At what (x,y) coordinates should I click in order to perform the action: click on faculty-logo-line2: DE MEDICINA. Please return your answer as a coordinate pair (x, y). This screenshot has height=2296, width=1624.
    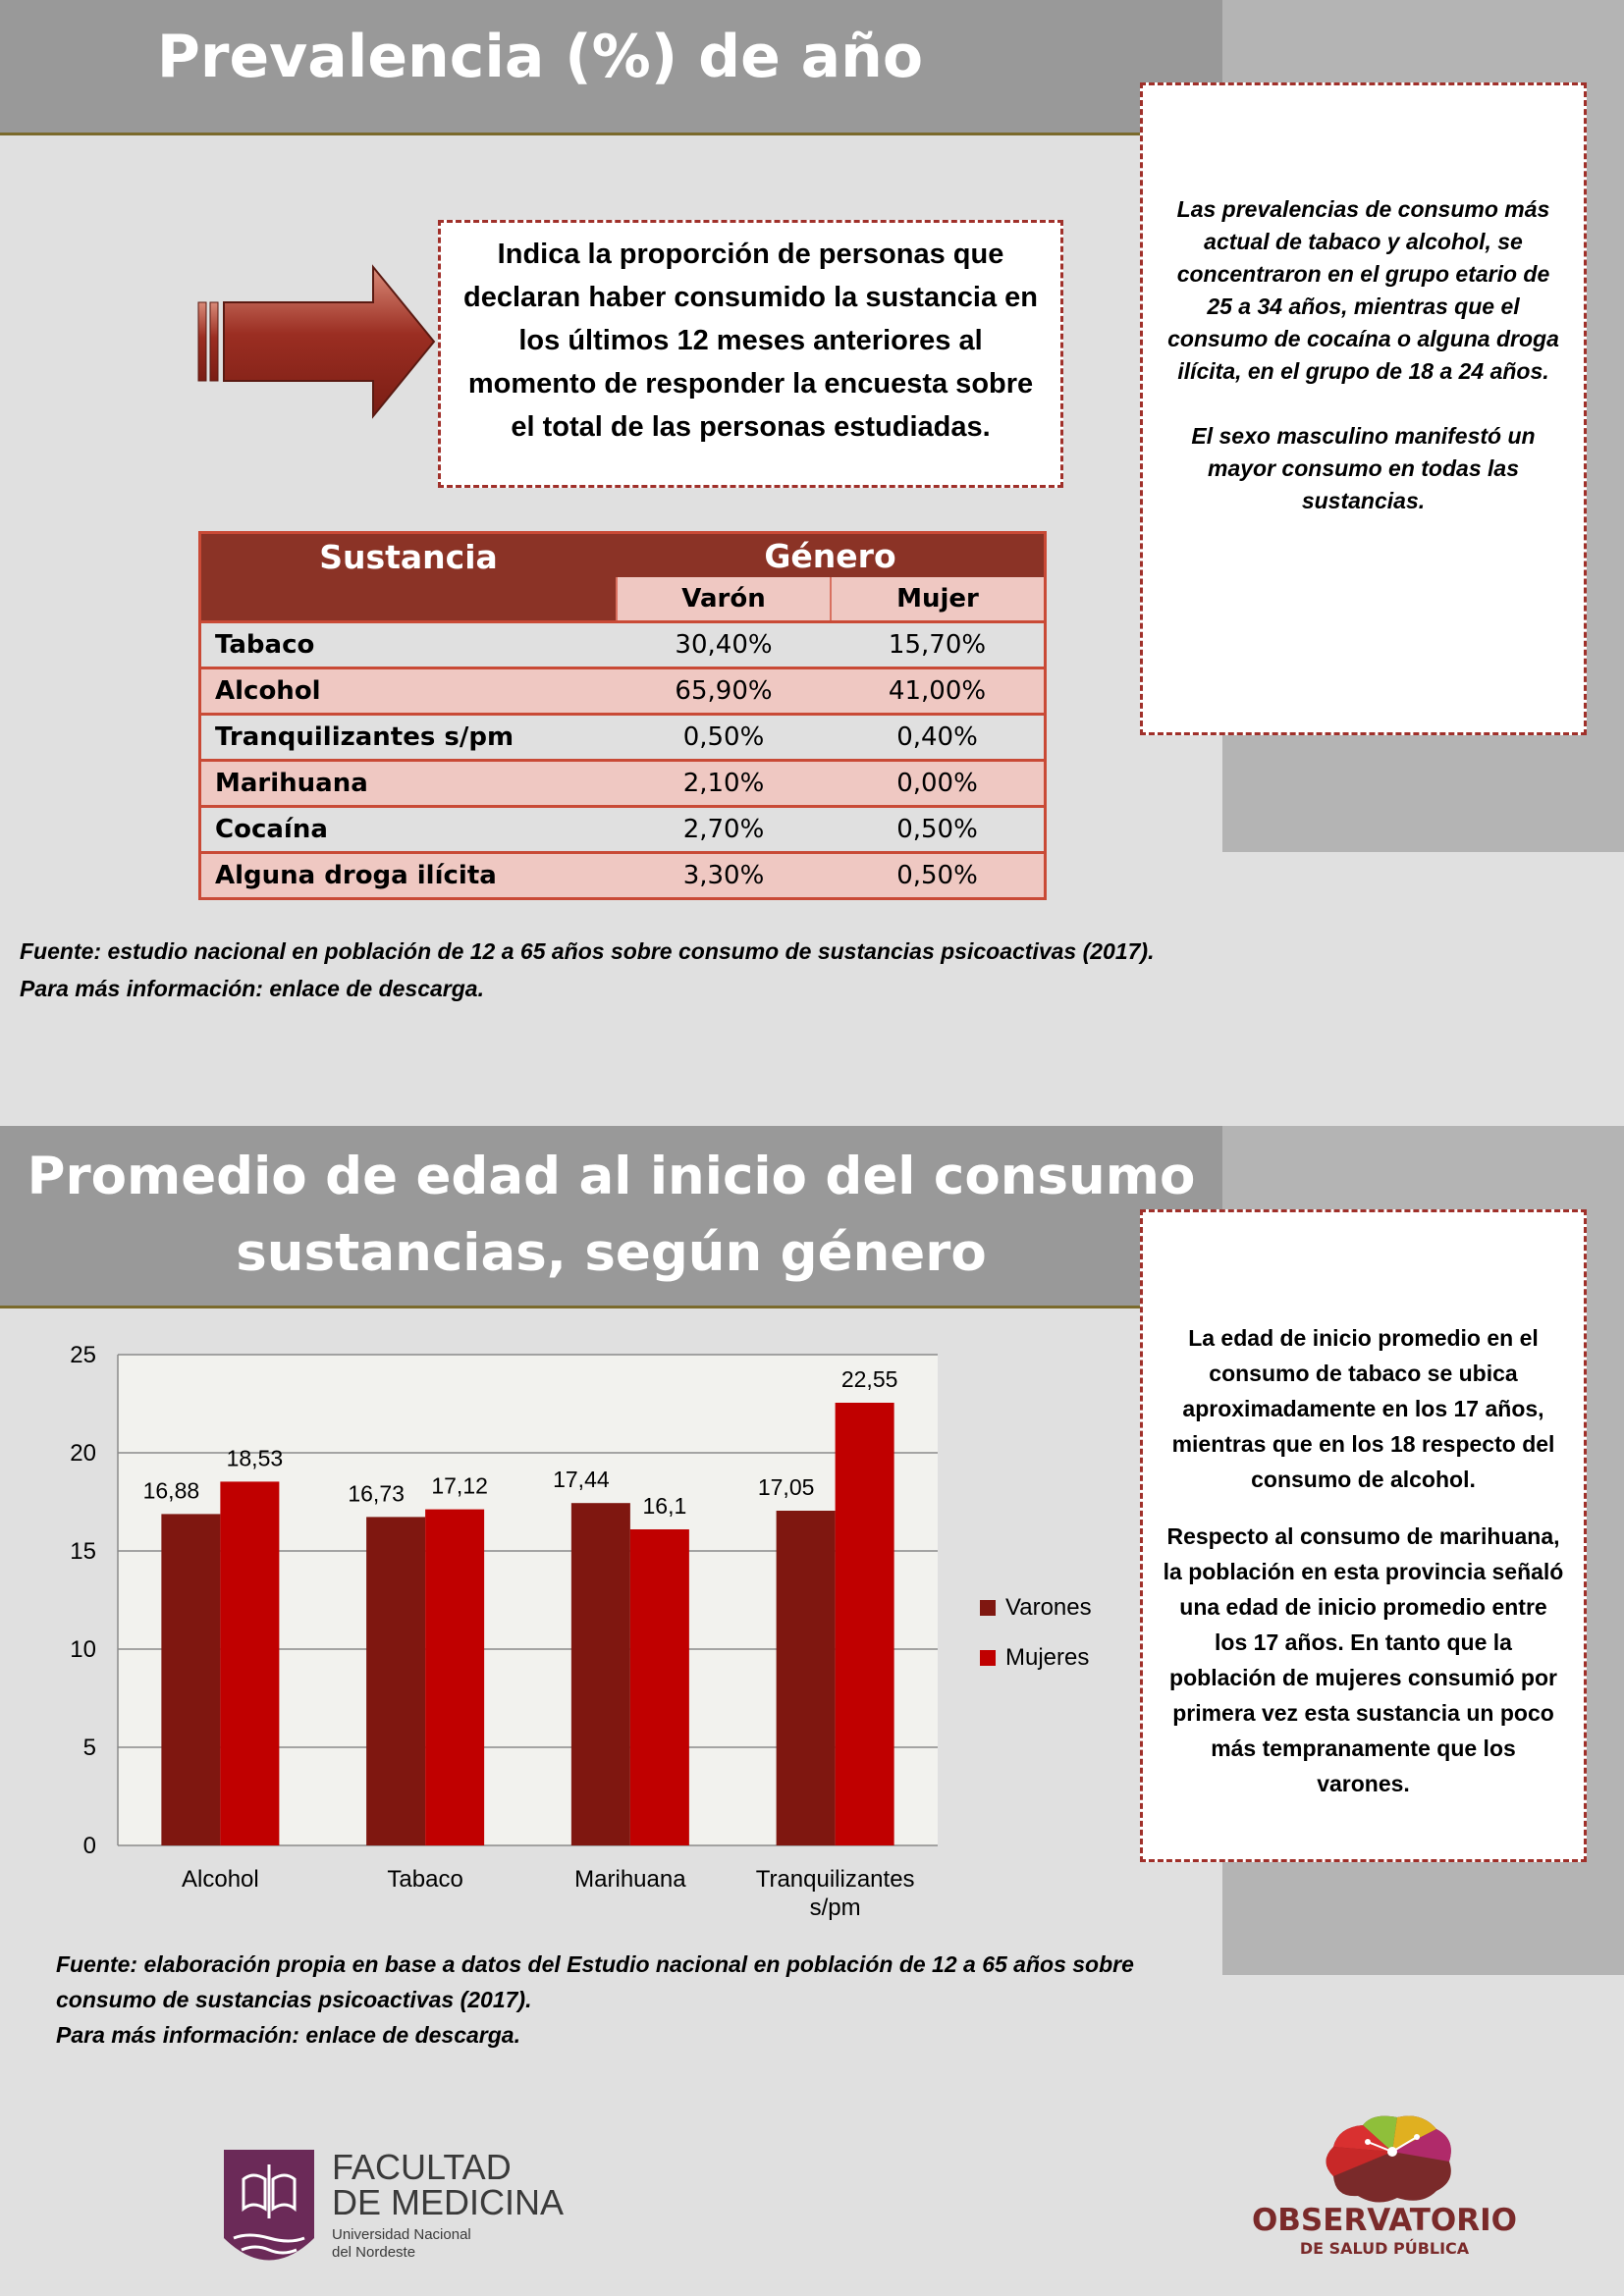
    Looking at the image, I should click on (448, 2202).